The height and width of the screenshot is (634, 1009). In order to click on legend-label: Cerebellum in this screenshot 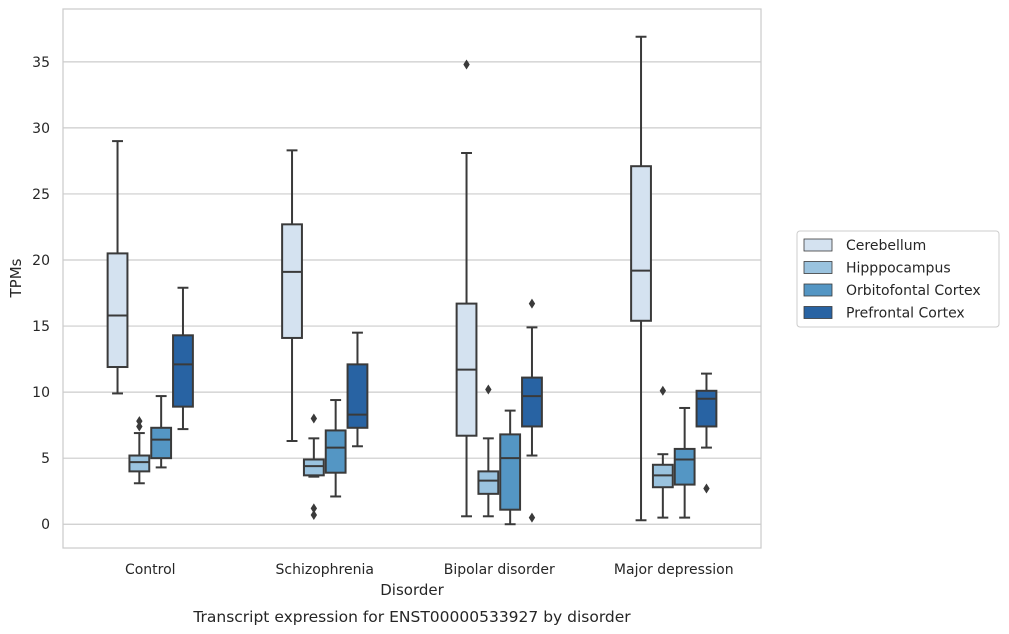, I will do `click(886, 246)`.